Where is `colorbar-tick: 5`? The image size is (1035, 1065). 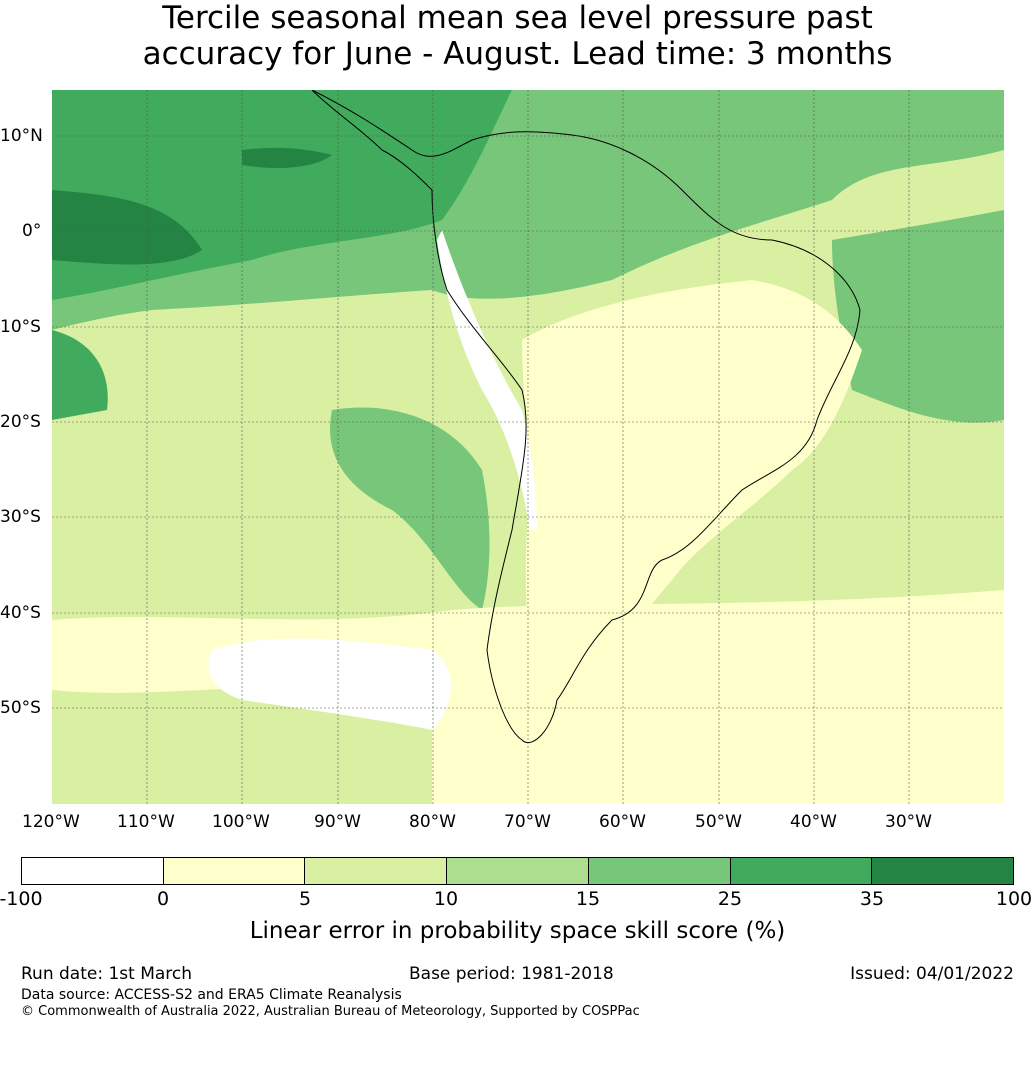
colorbar-tick: 5 is located at coordinates (305, 899).